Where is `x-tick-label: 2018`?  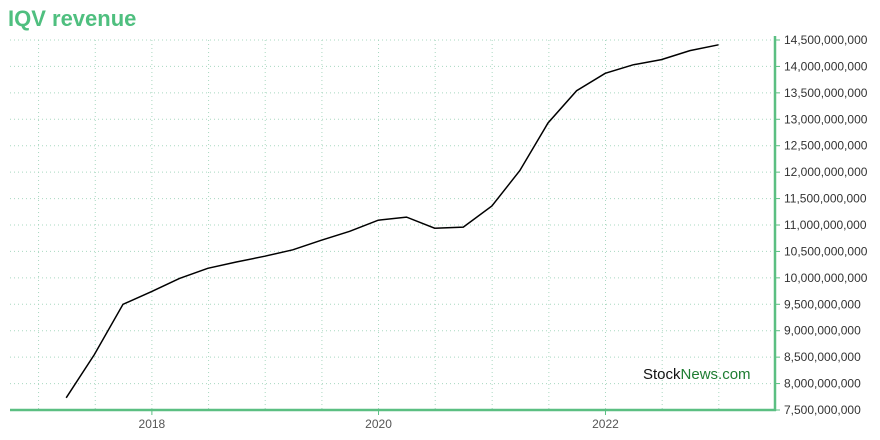
x-tick-label: 2018 is located at coordinates (152, 424).